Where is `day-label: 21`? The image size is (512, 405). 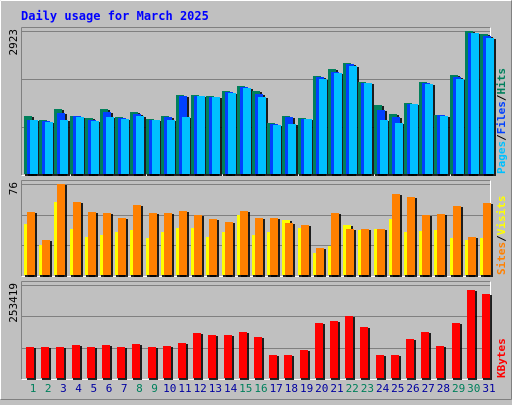
day-label: 21 is located at coordinates (336, 388).